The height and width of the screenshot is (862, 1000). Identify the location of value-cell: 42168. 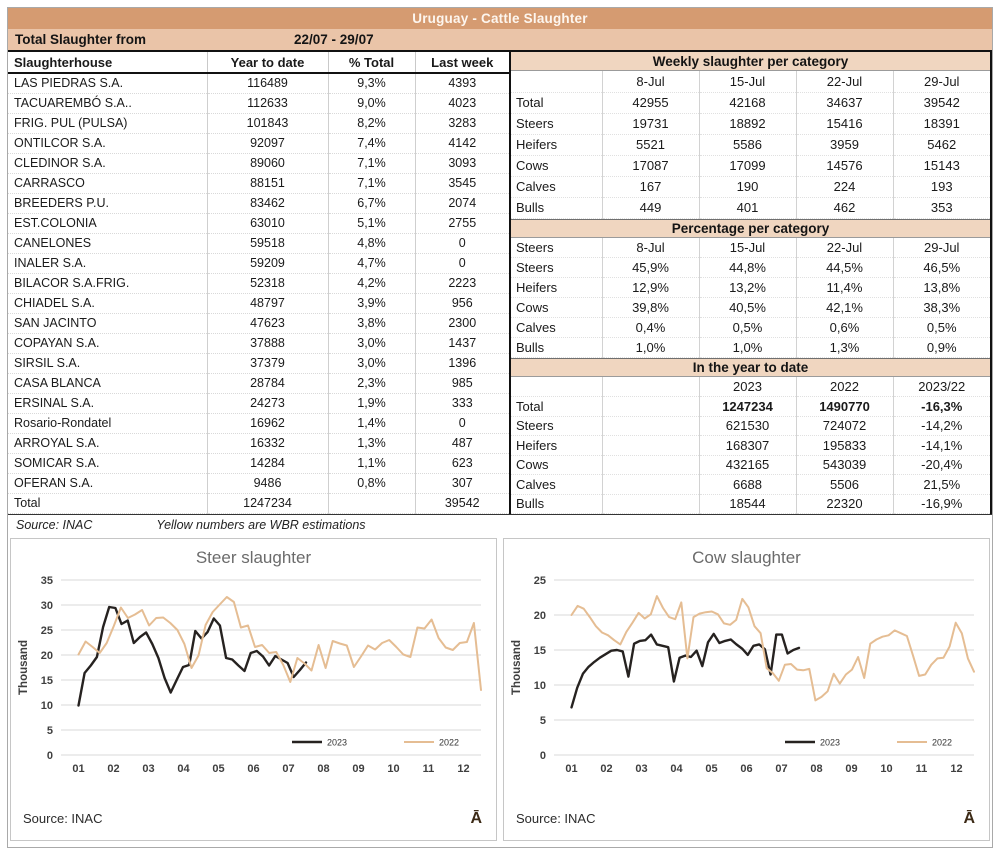
(748, 103).